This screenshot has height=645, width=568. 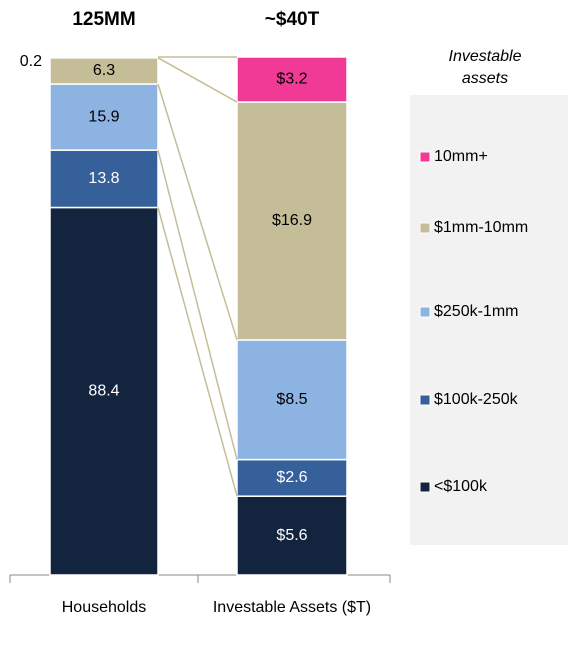 What do you see at coordinates (485, 67) in the screenshot?
I see `legend-title: Investable assets` at bounding box center [485, 67].